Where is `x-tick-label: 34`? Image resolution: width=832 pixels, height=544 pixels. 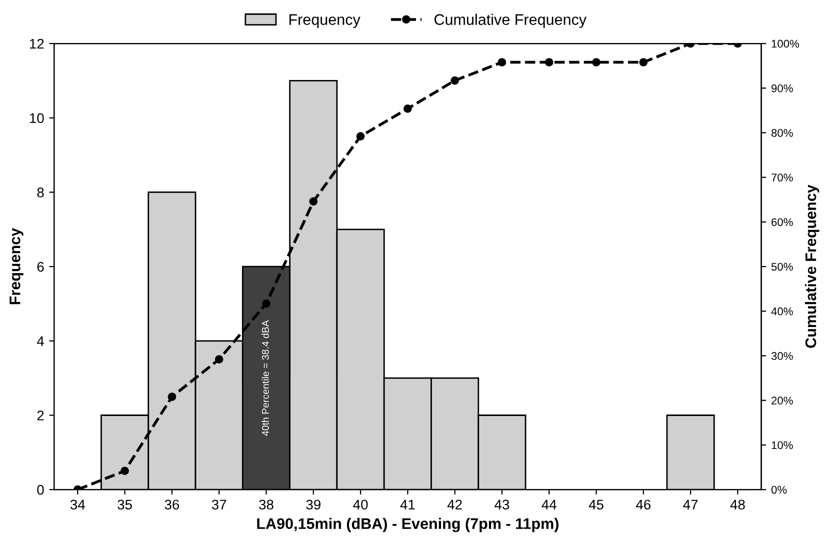 x-tick-label: 34 is located at coordinates (77, 505).